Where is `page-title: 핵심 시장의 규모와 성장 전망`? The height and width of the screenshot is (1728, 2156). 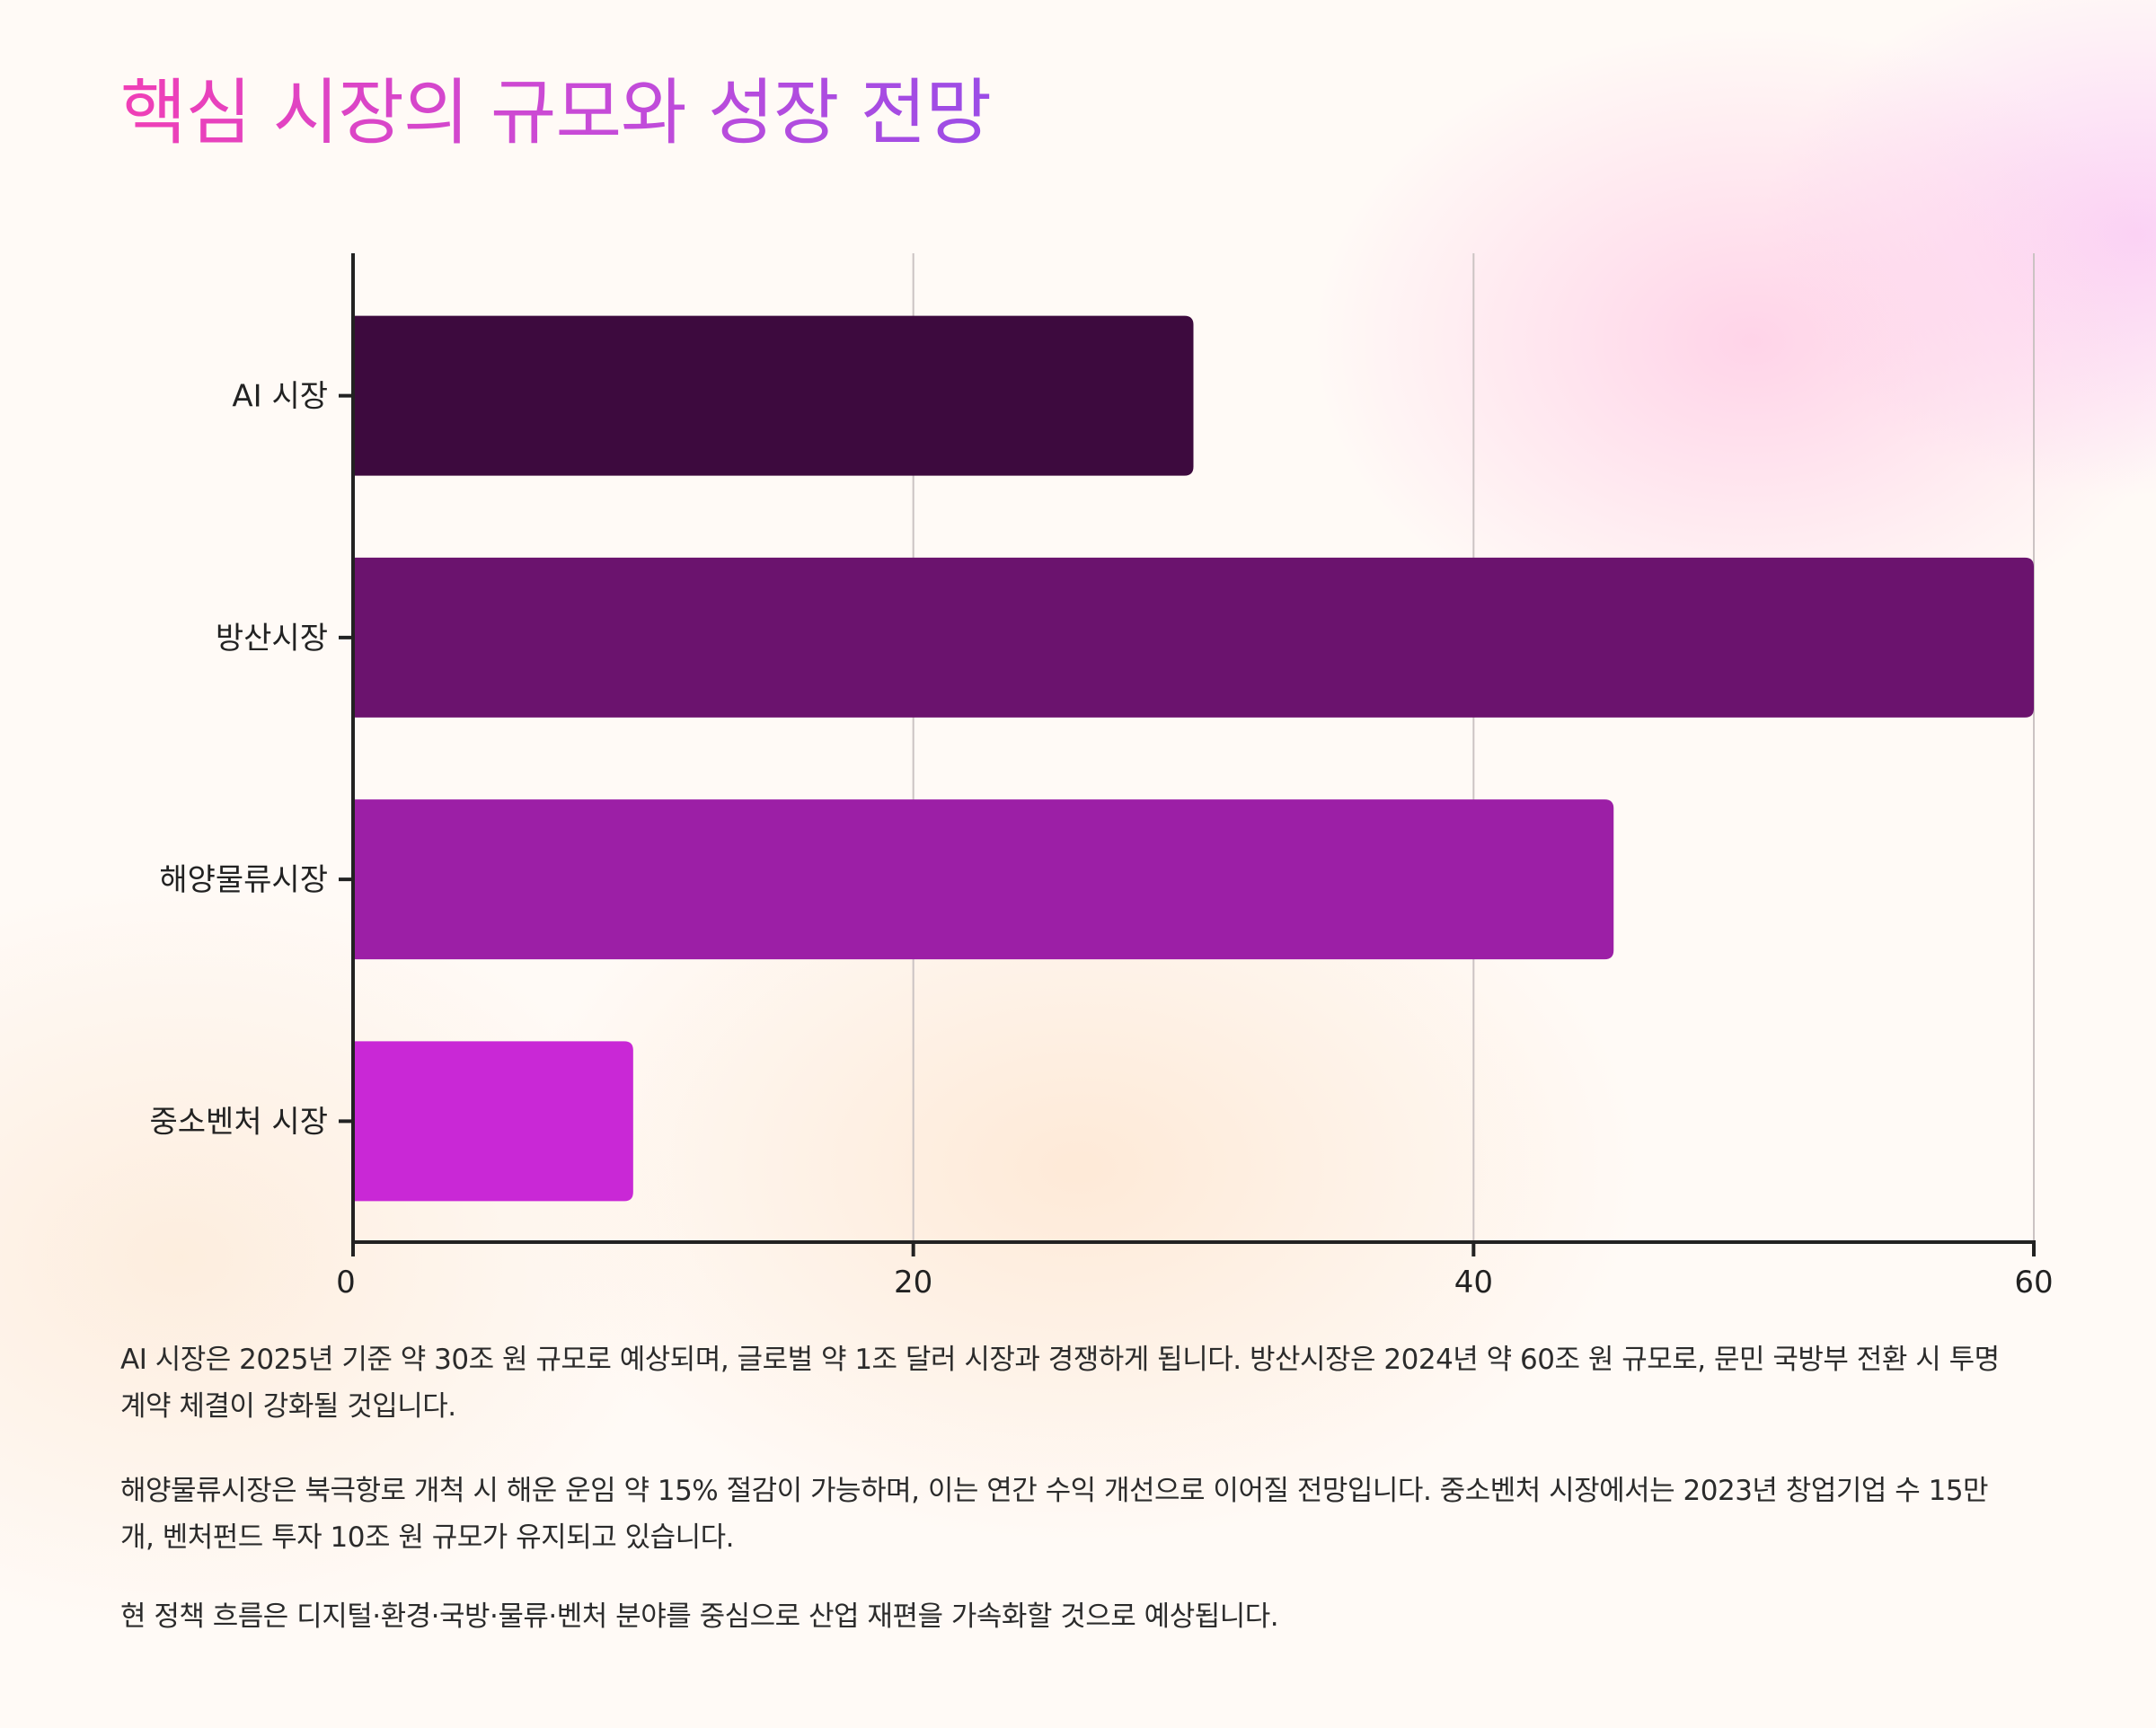
page-title: 핵심 시장의 규모와 성장 전망 is located at coordinates (556, 112).